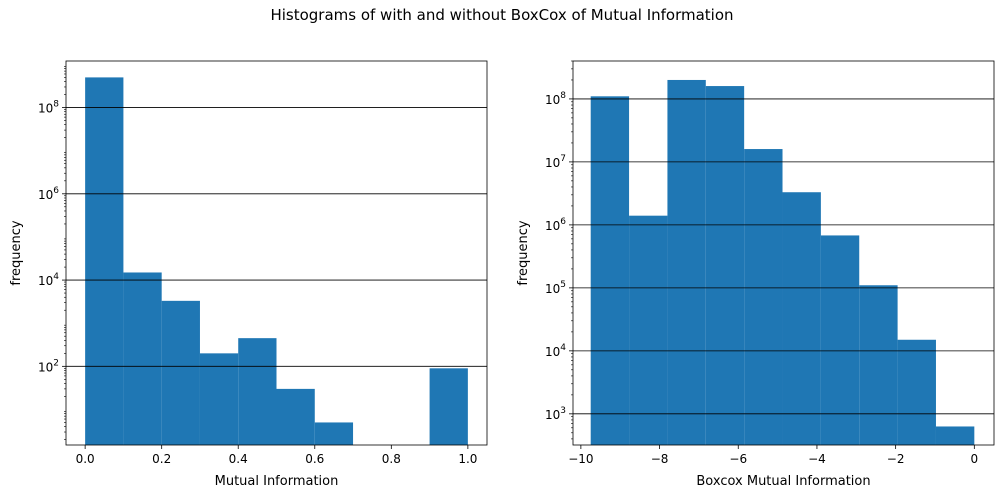  I want to click on x-tick-label: 1.0, so click(467, 459).